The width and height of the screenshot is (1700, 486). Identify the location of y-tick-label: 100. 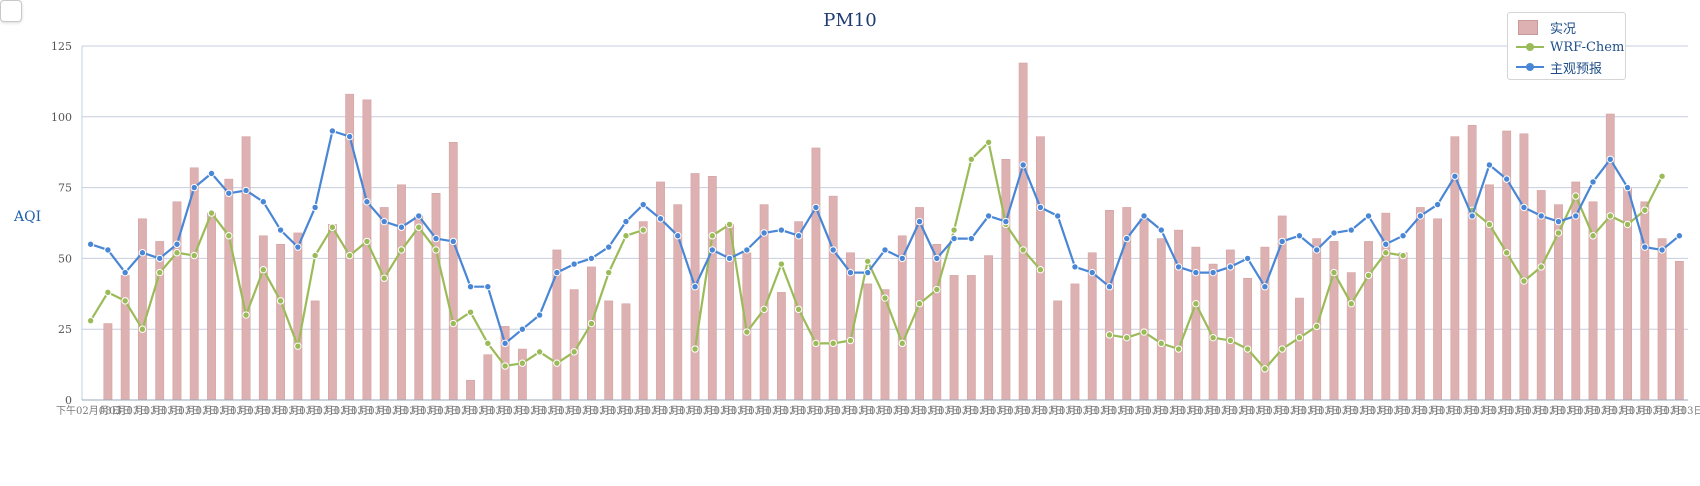
(61, 117).